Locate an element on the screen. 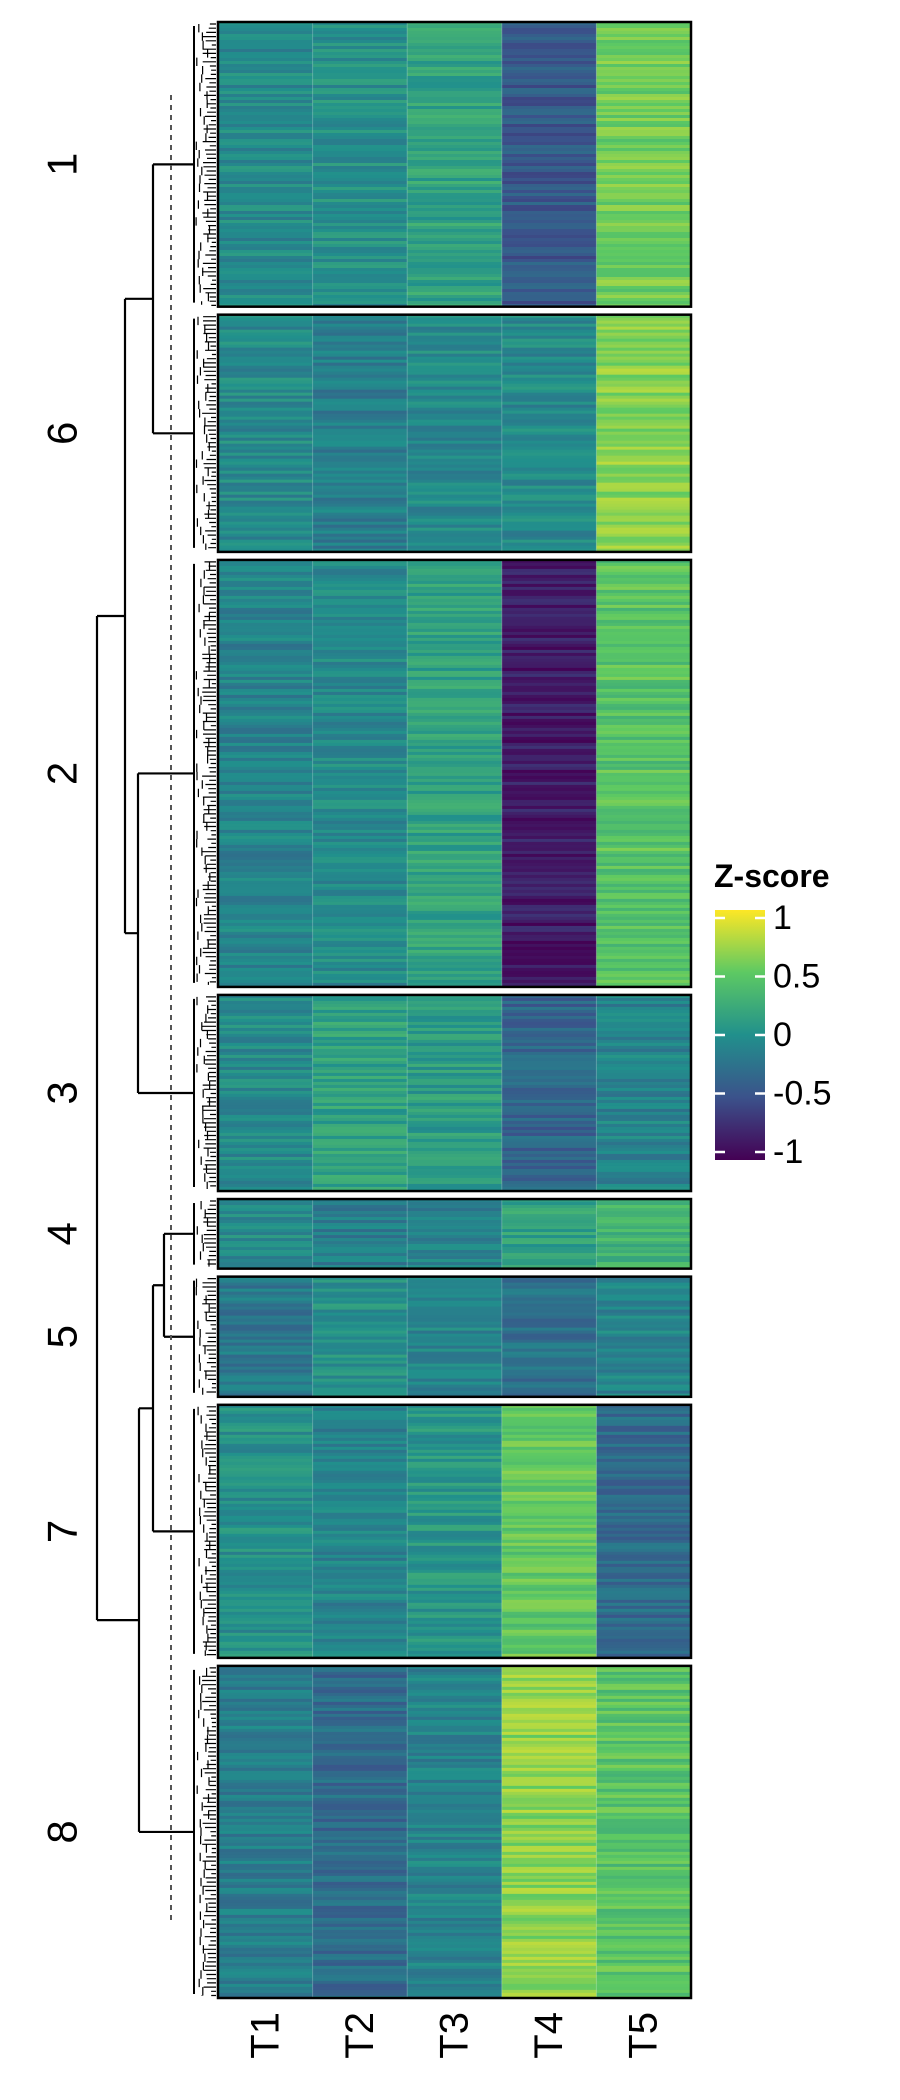  dendrogram-leaves is located at coordinates (204, 164).